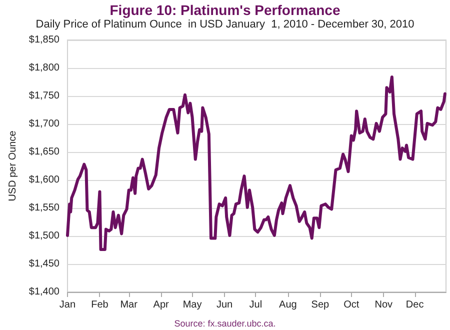 This screenshot has width=450, height=330. Describe the element at coordinates (288, 305) in the screenshot. I see `x-tick-label: Aug` at that location.